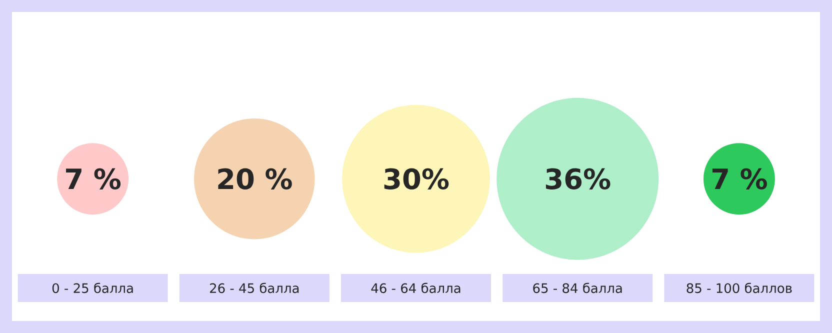 The width and height of the screenshot is (832, 333). I want to click on category-label: 85 - 100 баллов, so click(739, 288).